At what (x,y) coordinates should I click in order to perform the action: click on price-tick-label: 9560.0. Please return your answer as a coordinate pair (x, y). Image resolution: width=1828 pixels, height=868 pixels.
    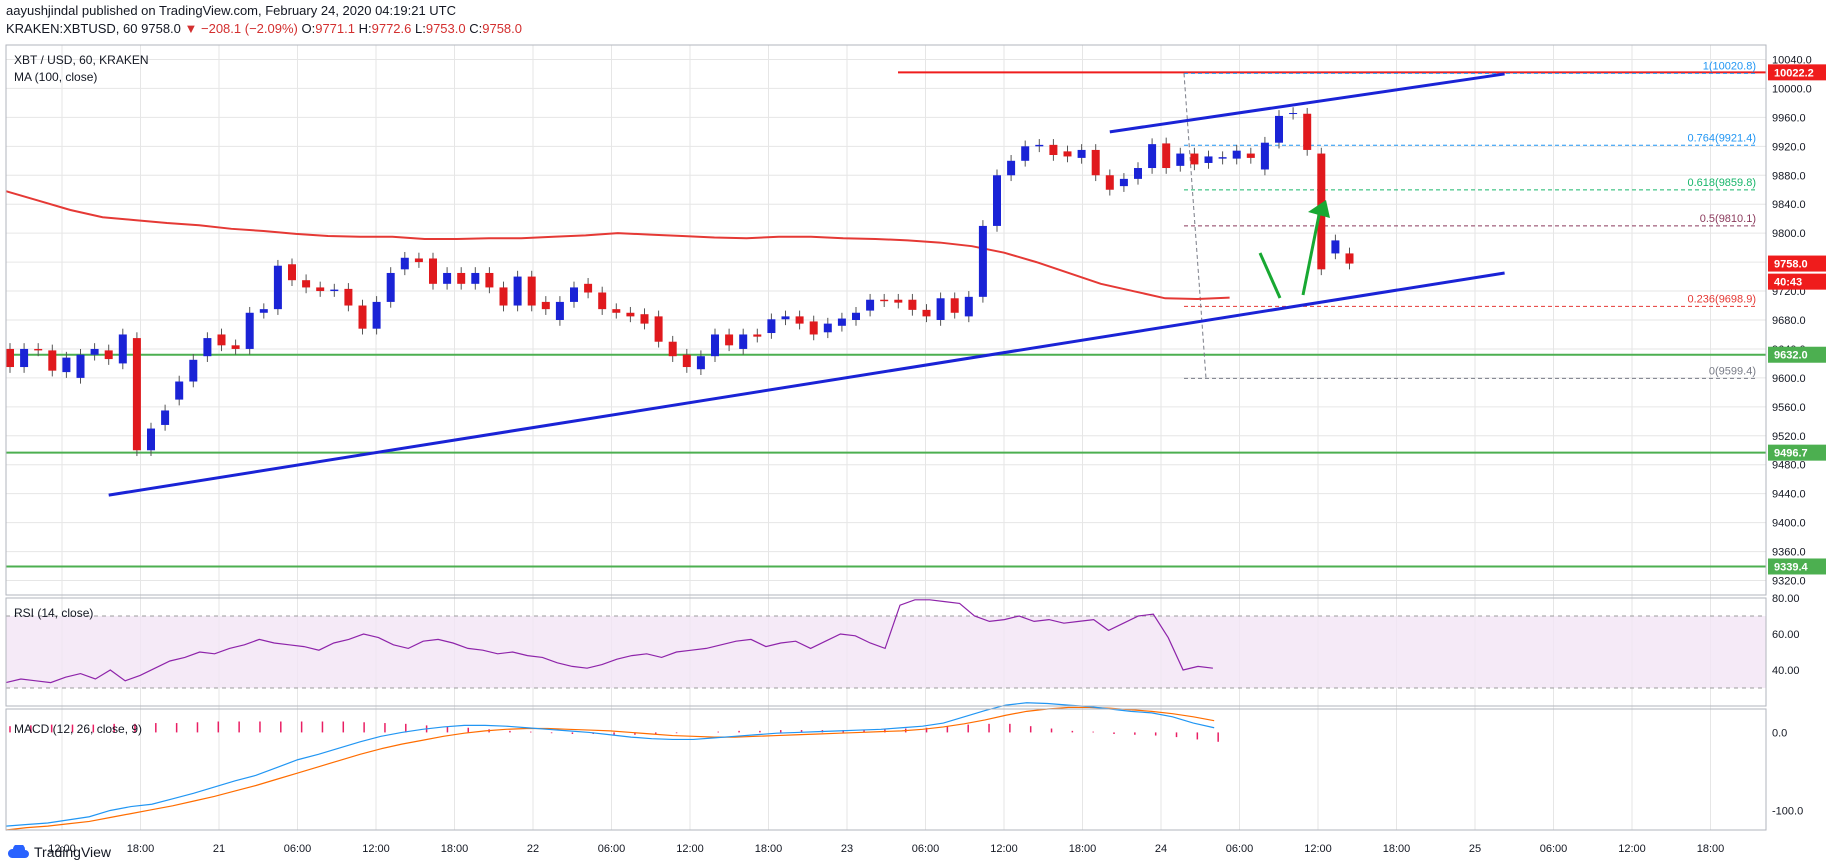
    Looking at the image, I should click on (1789, 408).